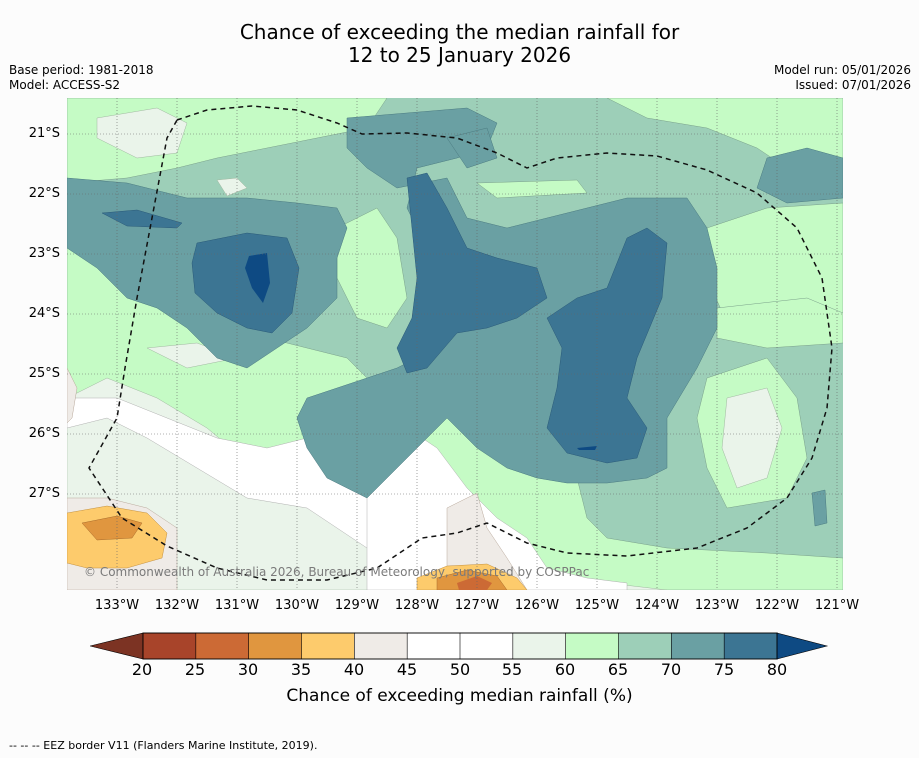 Image resolution: width=919 pixels, height=758 pixels. What do you see at coordinates (407, 669) in the screenshot?
I see `colorbar-label-45: 45` at bounding box center [407, 669].